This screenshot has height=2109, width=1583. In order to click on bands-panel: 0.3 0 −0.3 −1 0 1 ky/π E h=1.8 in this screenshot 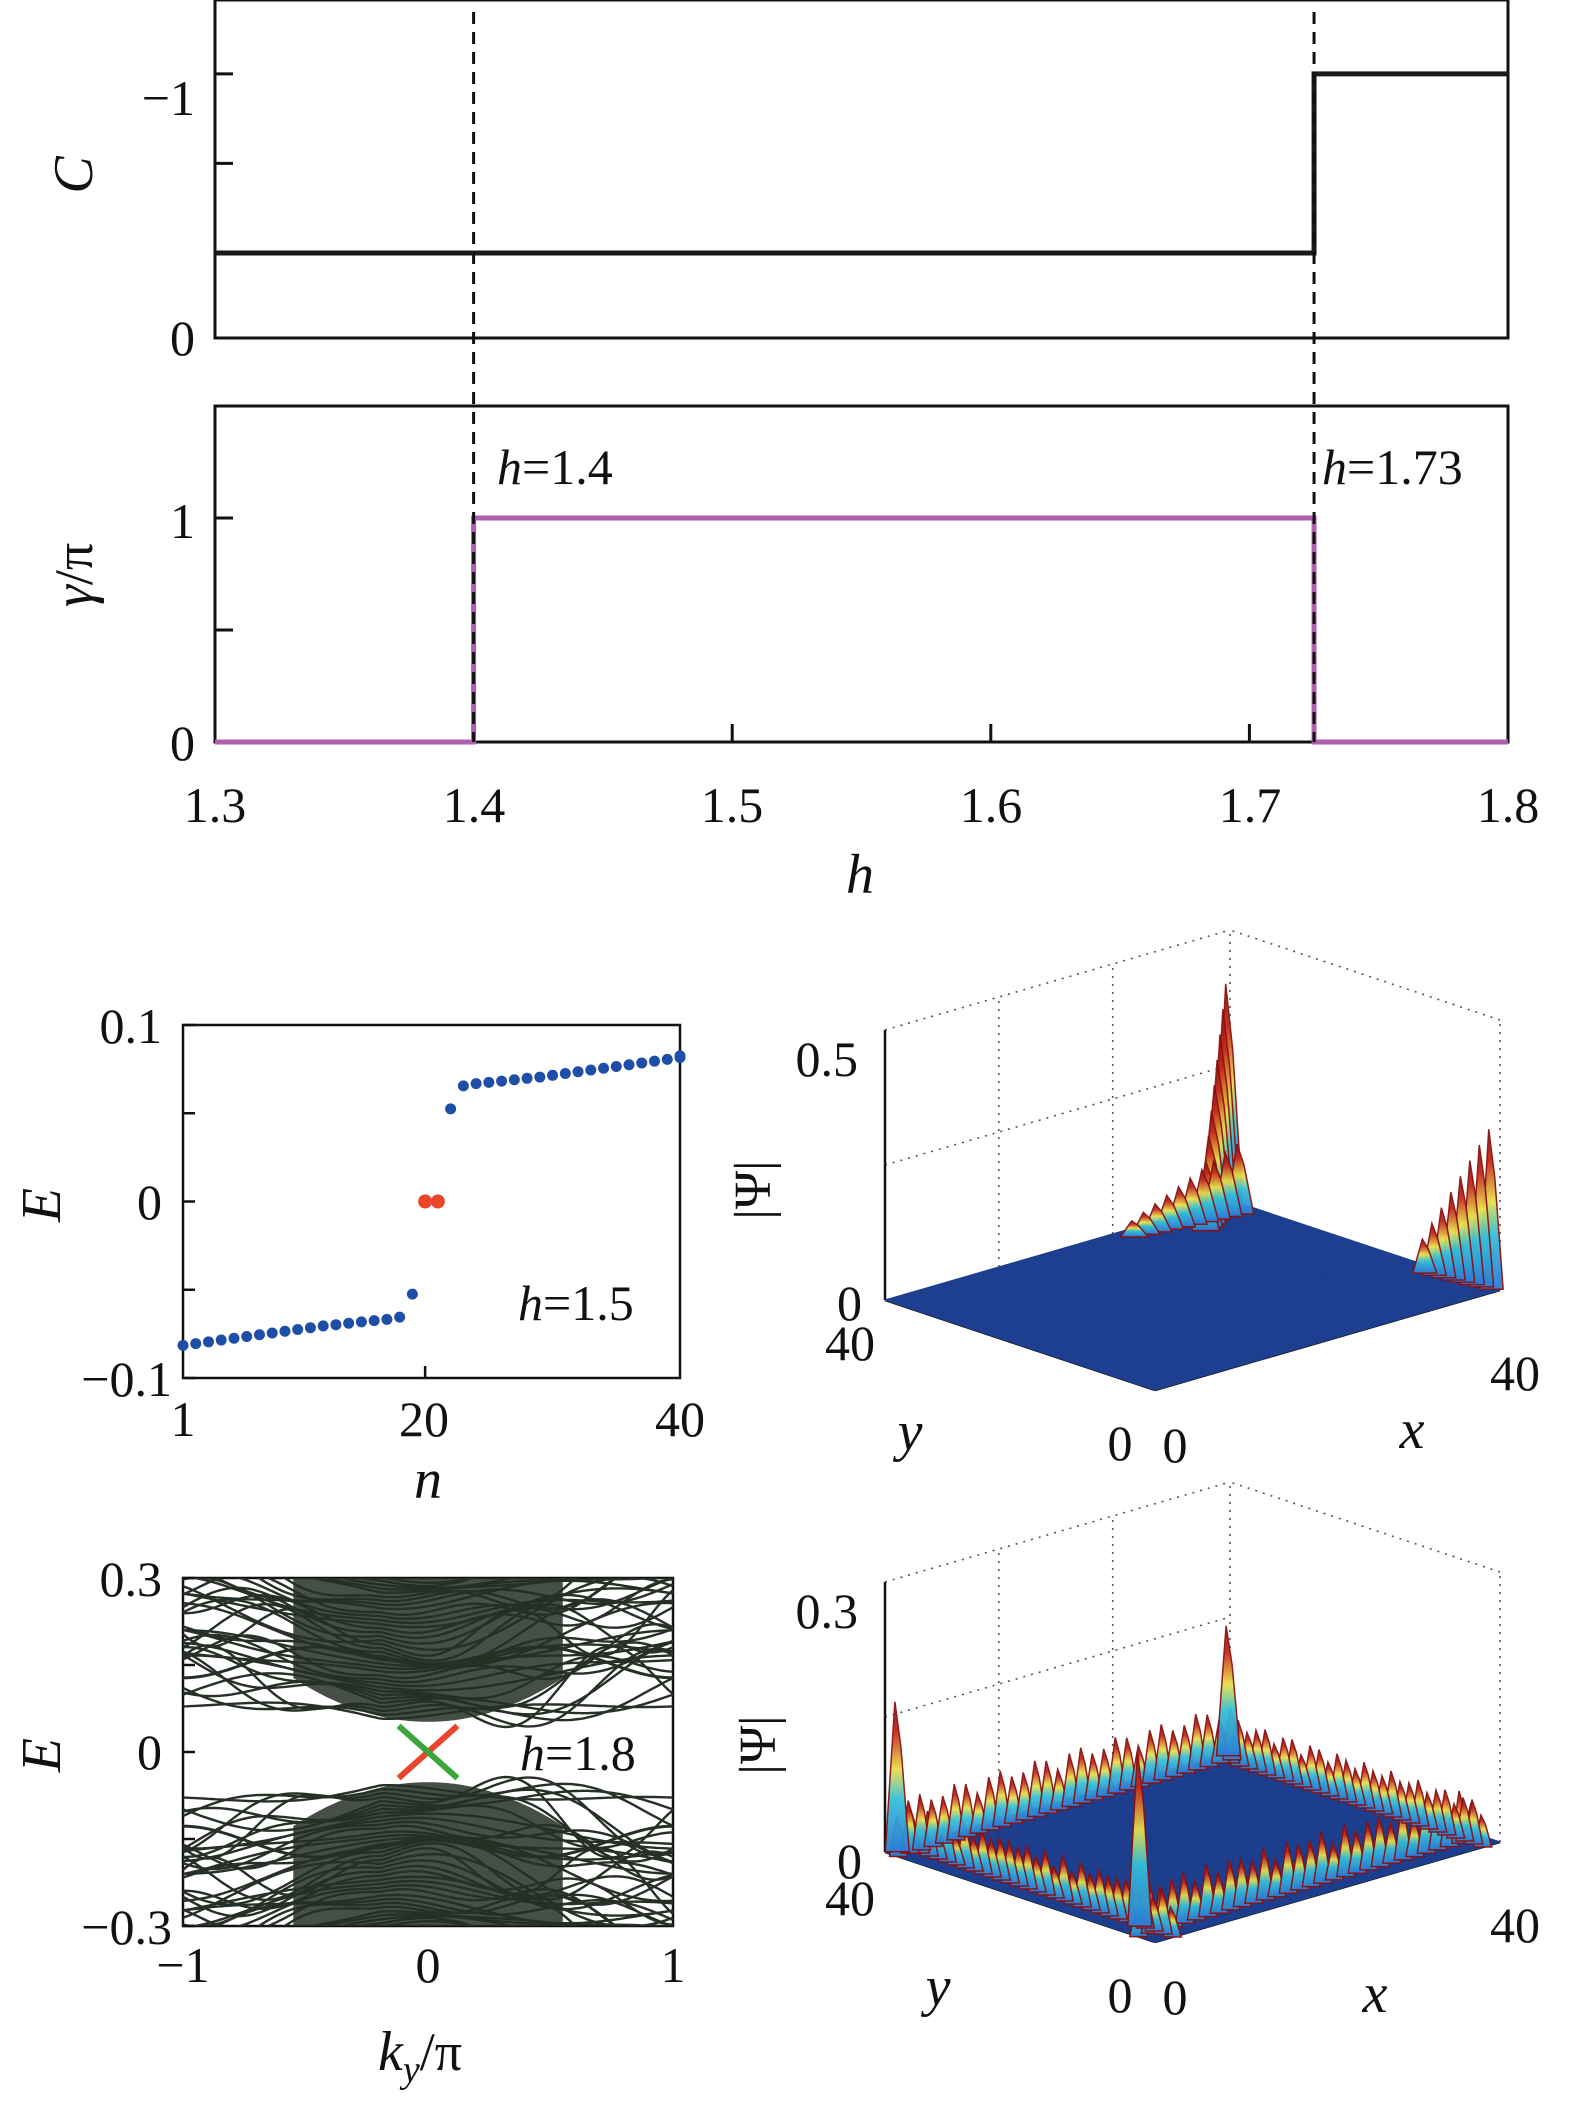, I will do `click(348, 1796)`.